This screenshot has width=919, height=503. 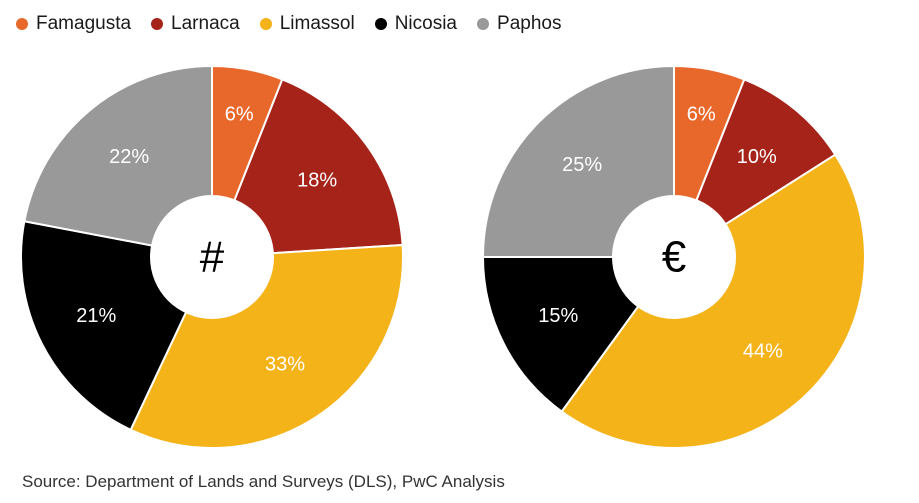 I want to click on legend-dot-limassol, so click(x=265, y=24).